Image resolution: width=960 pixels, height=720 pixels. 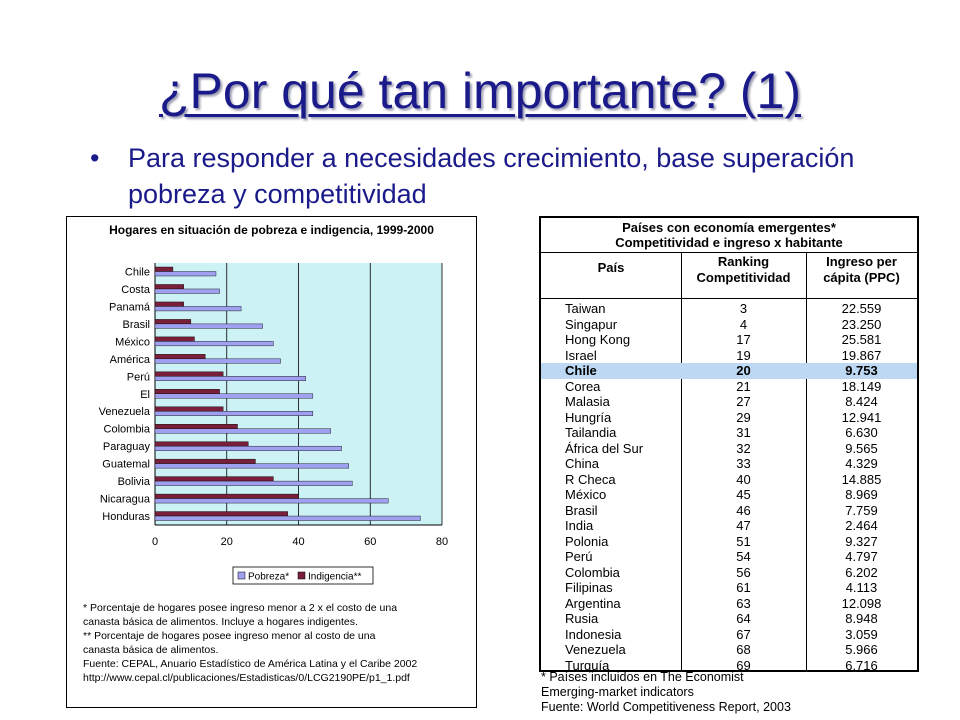 I want to click on cell-ingreso: 6.202, so click(x=861, y=572).